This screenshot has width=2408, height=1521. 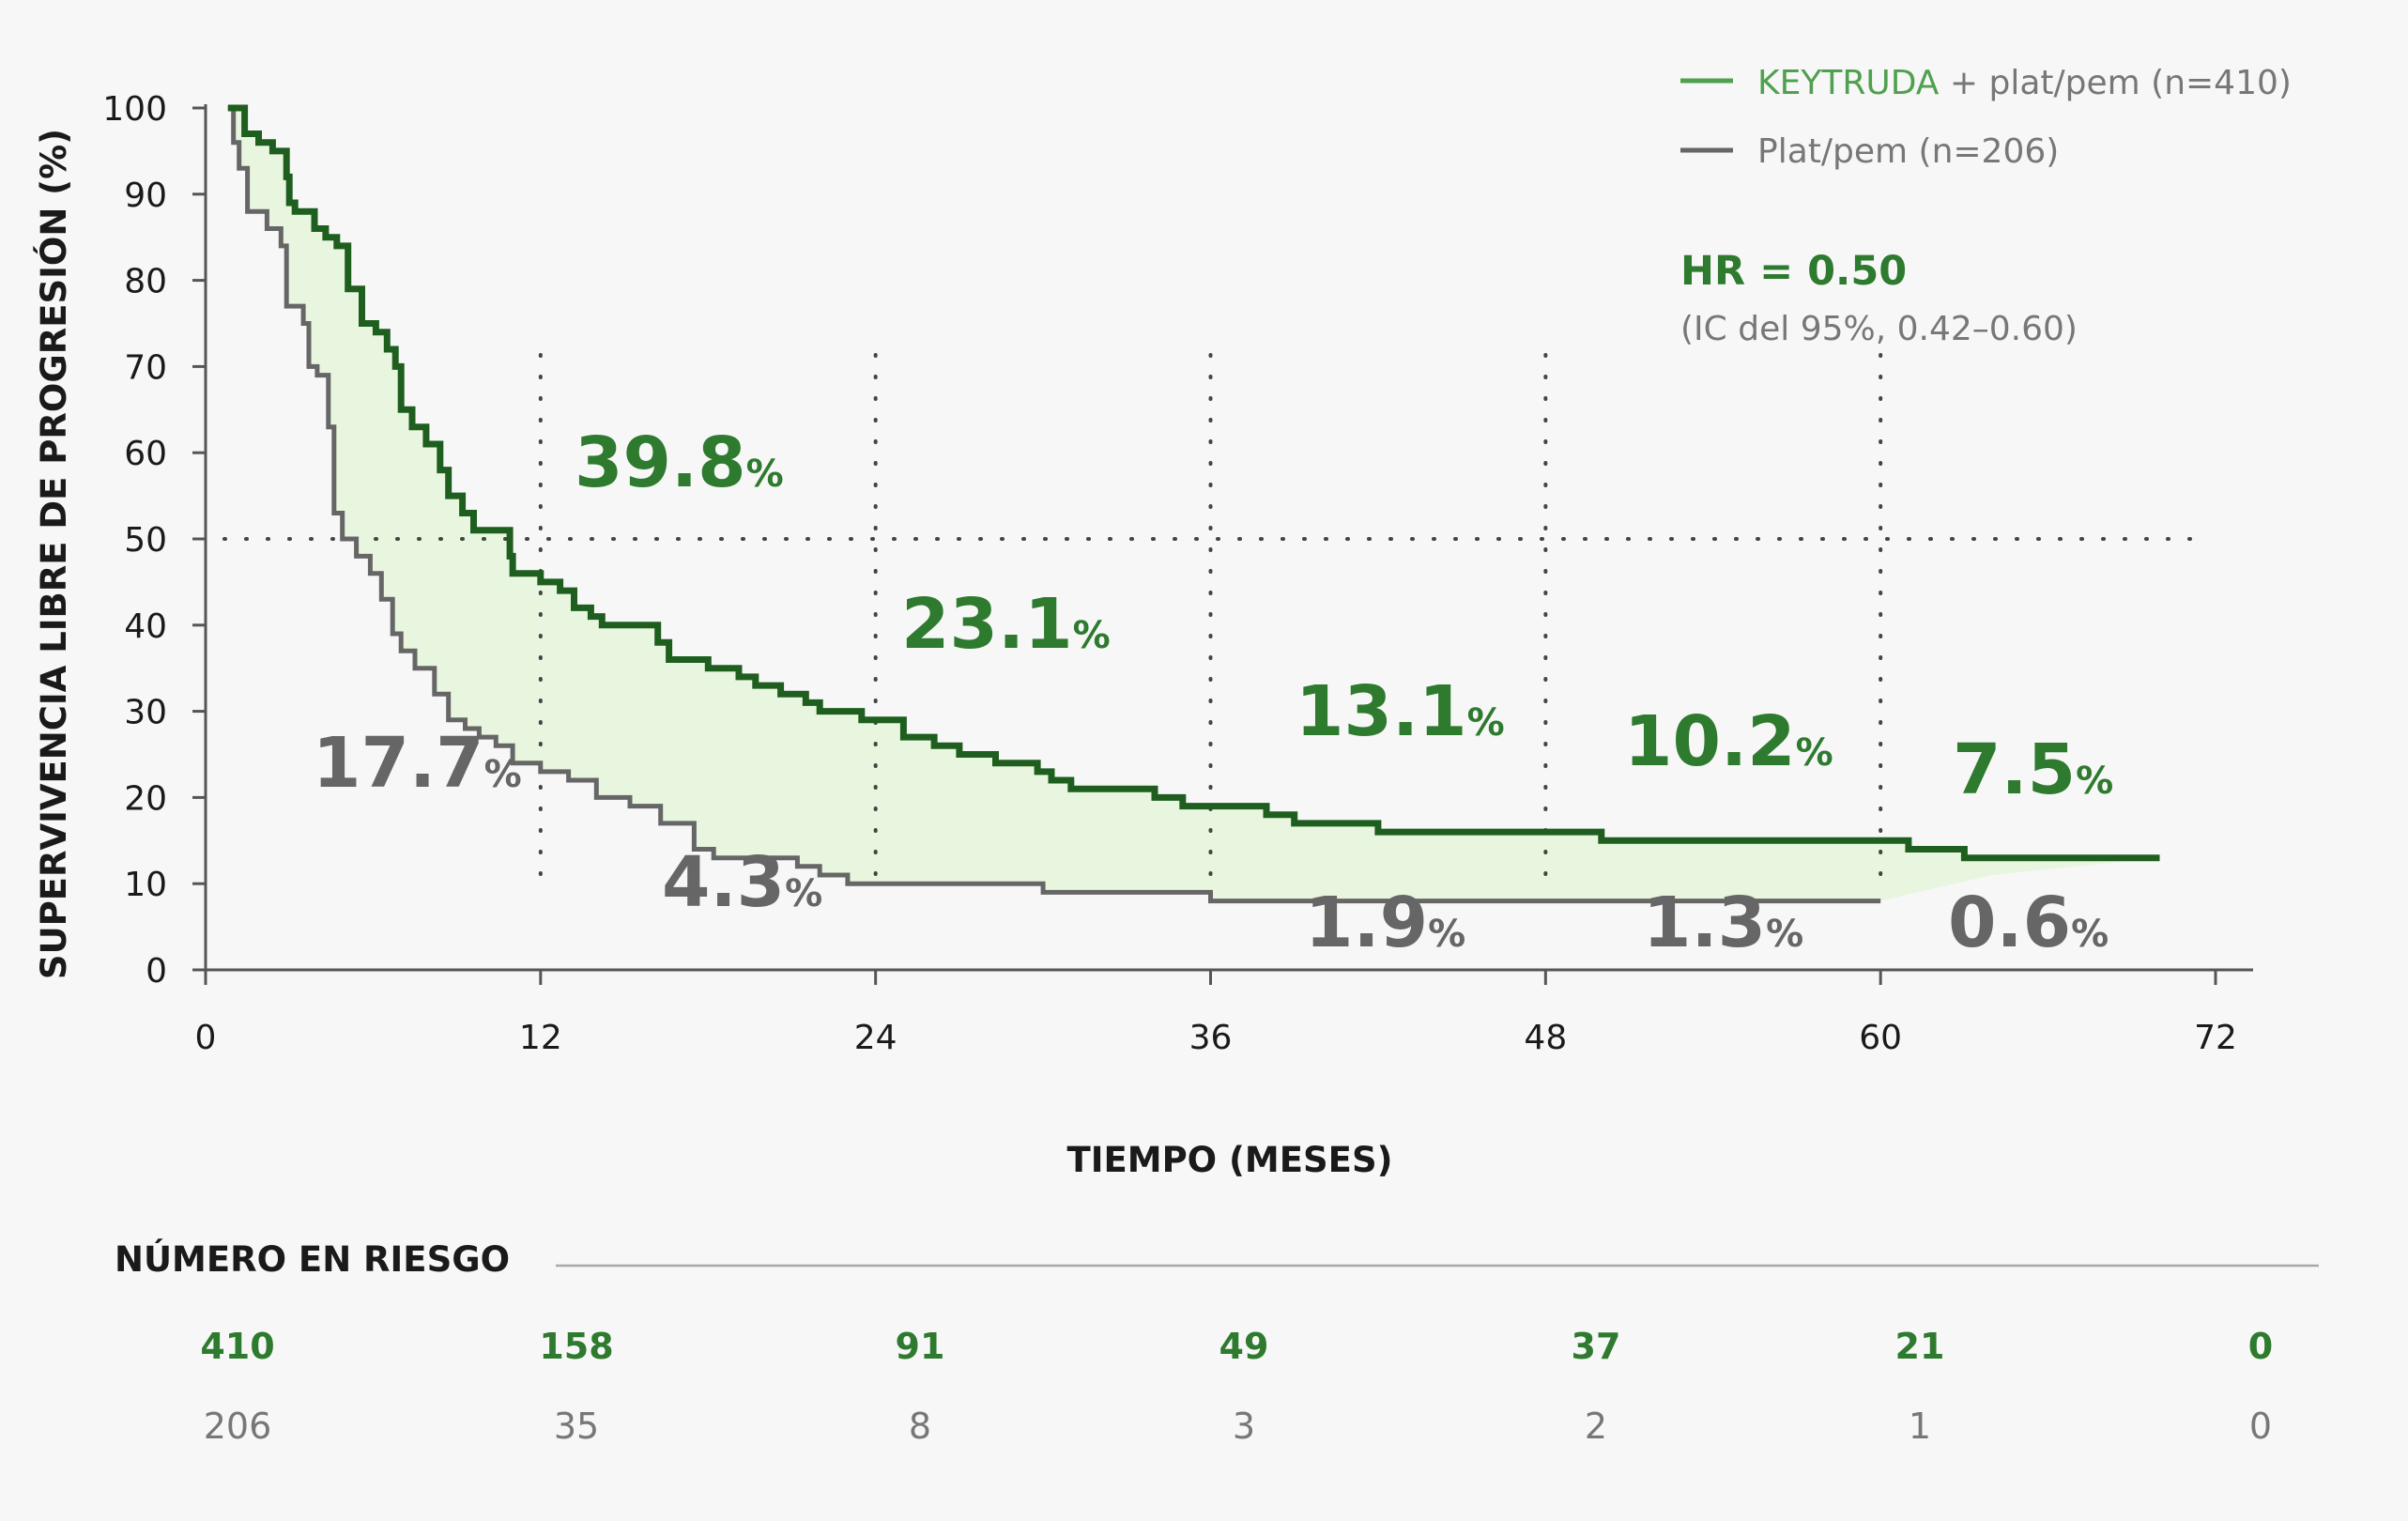 What do you see at coordinates (2260, 1346) in the screenshot?
I see `risk-keytruda-6: 0` at bounding box center [2260, 1346].